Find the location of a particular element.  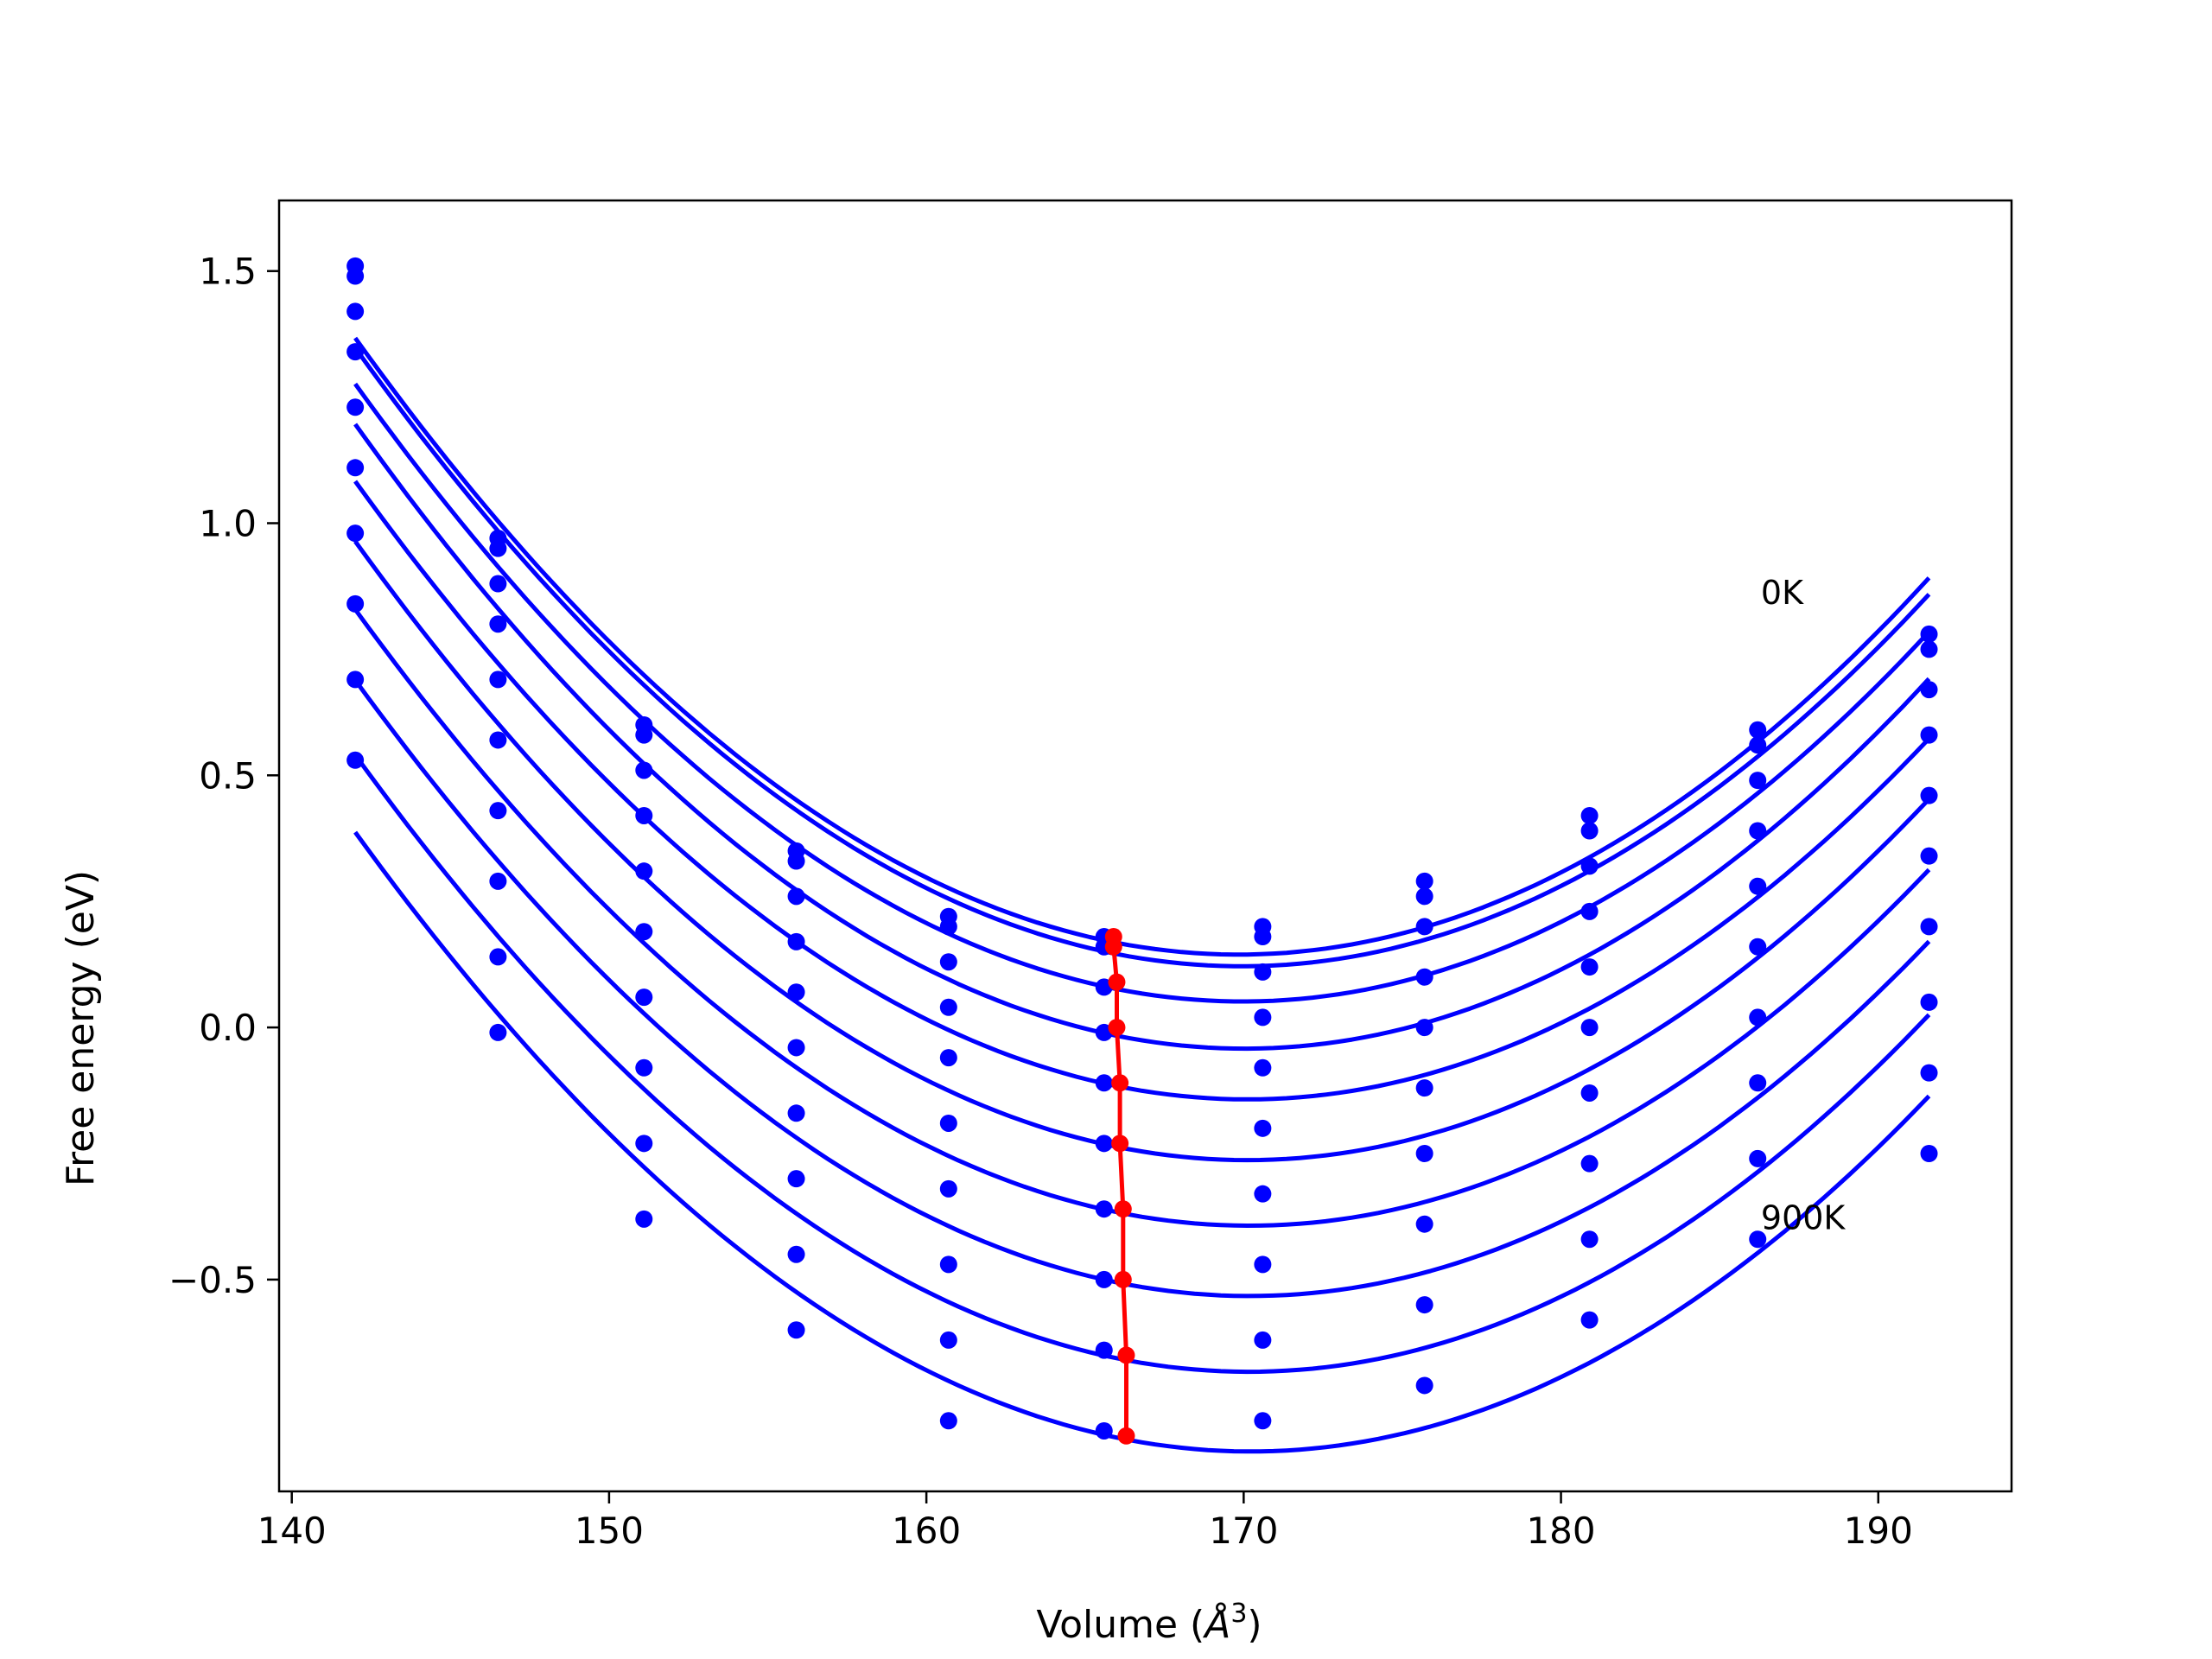

minima-layer is located at coordinates (1119, 1186).